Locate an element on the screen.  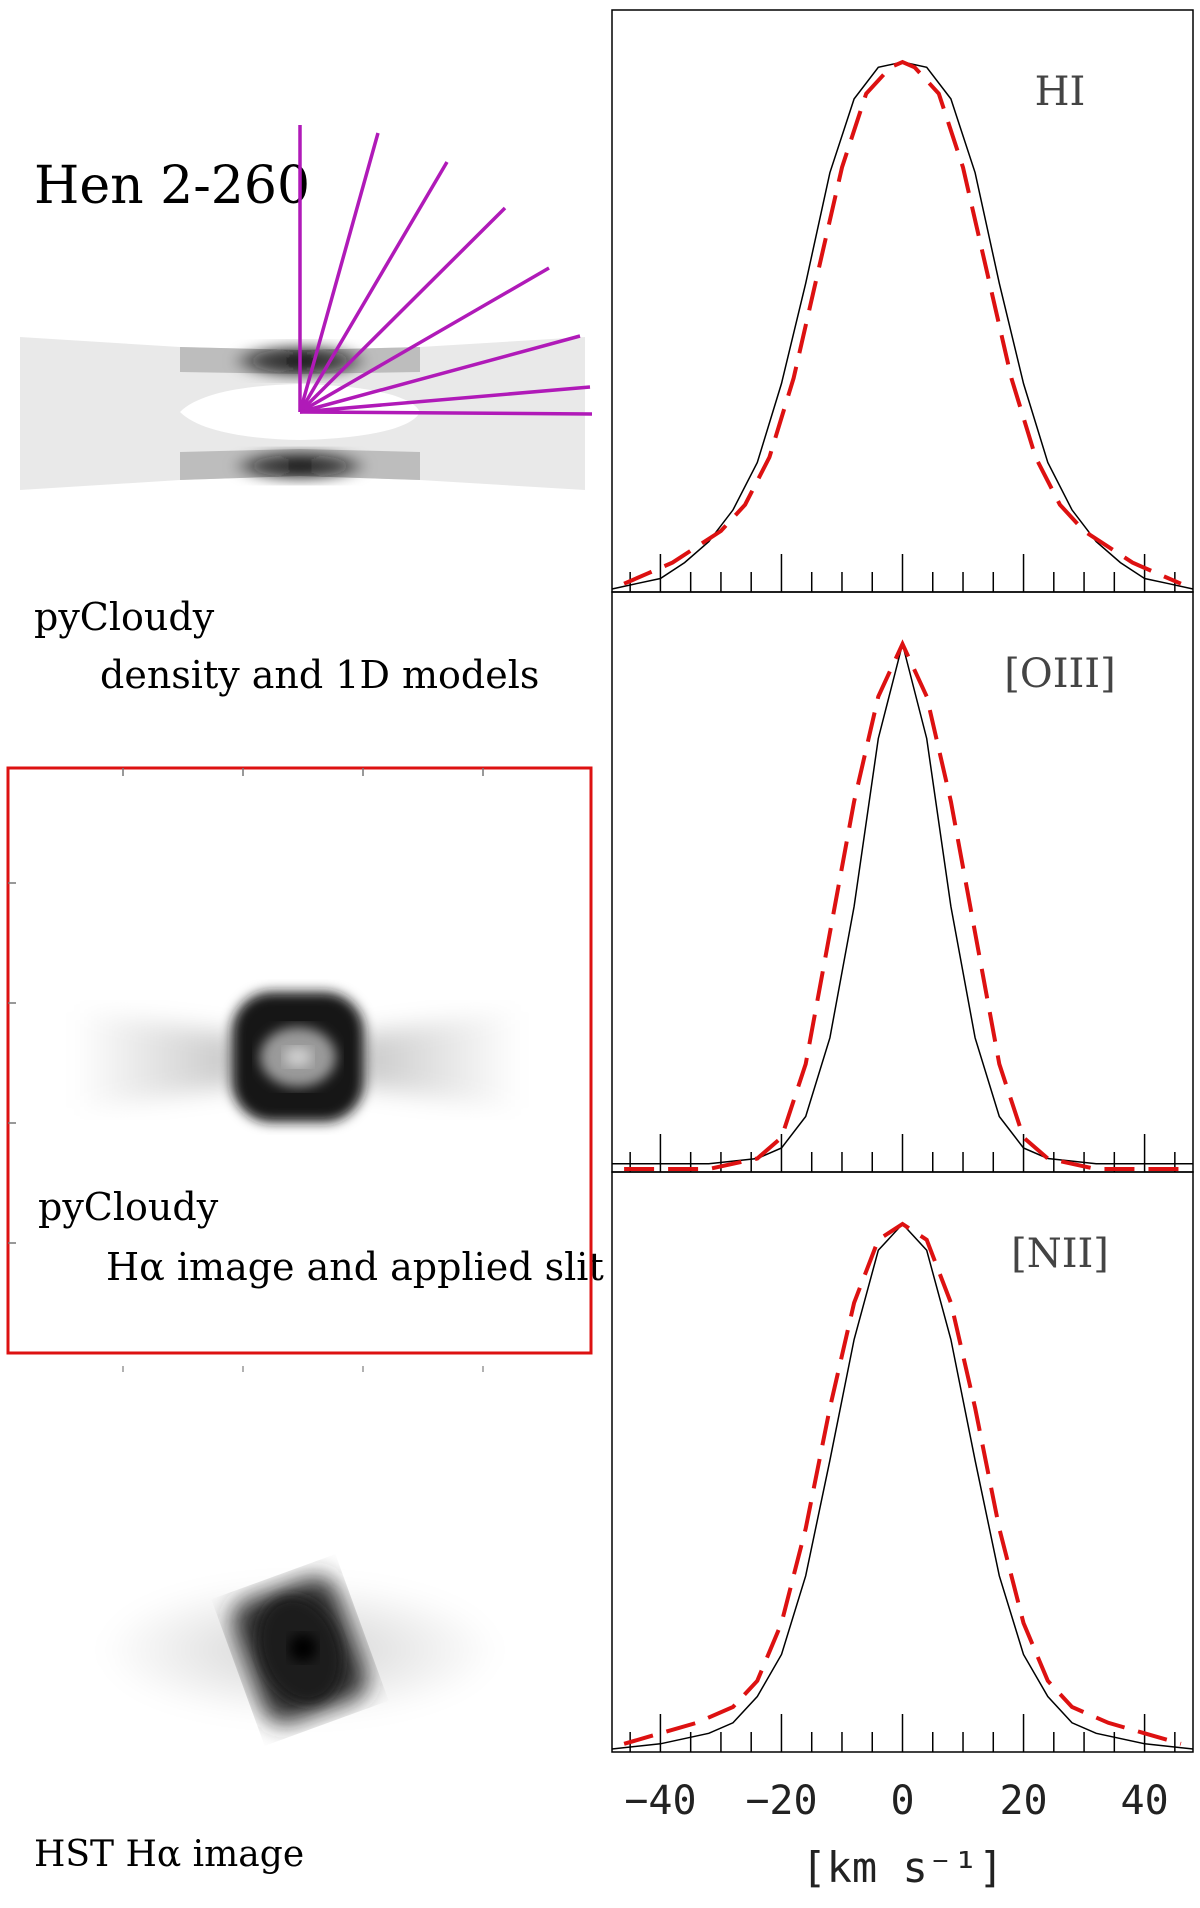
x-tick-label: −20 is located at coordinates (781, 1801).